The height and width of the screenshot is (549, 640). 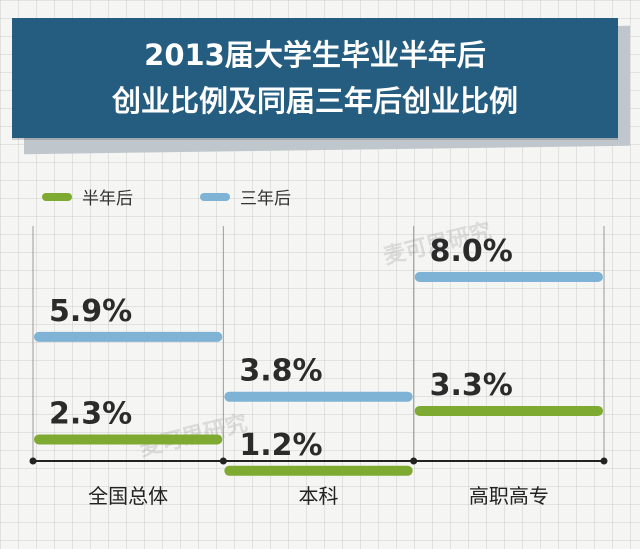 What do you see at coordinates (128, 496) in the screenshot?
I see `category-label: 全国总体` at bounding box center [128, 496].